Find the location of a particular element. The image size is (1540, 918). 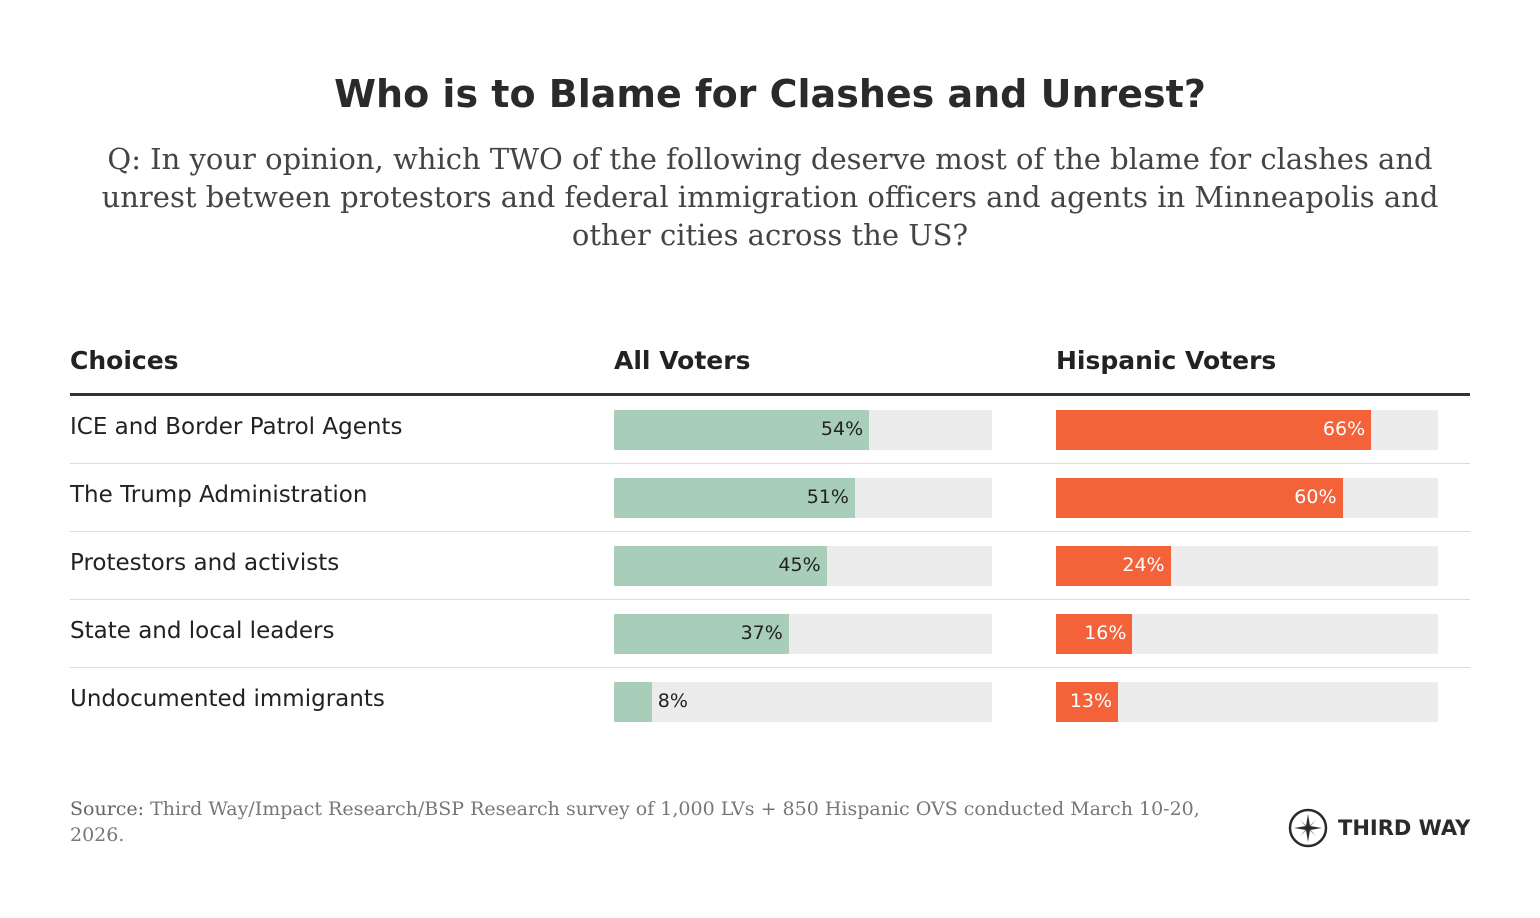

chart-title: Who is to Blame for Clashes and Unrest? is located at coordinates (770, 94).